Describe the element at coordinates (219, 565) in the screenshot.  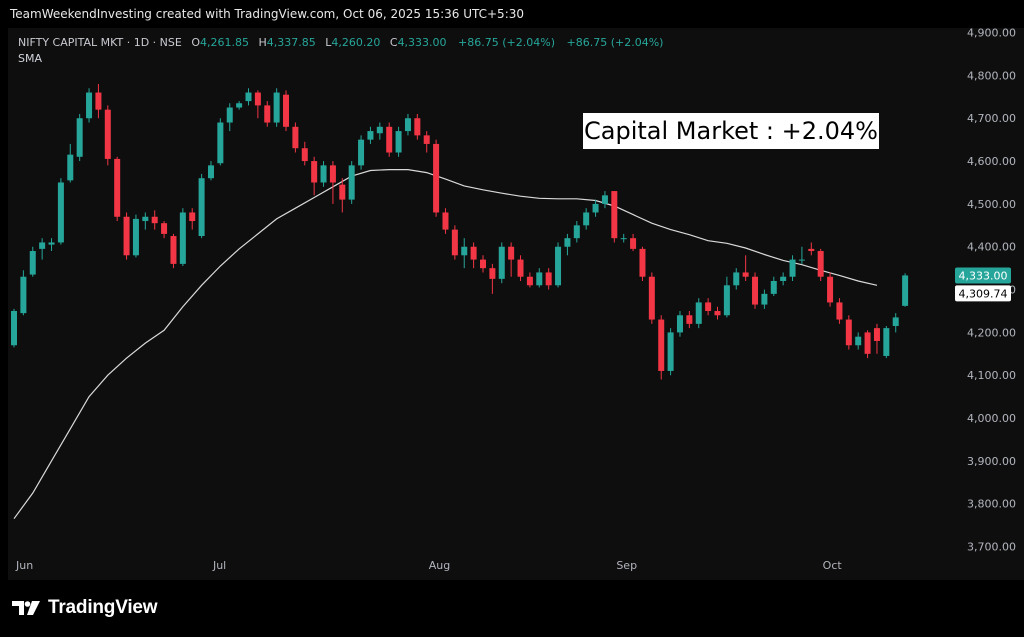
I see `x-tick-label: Jul` at that location.